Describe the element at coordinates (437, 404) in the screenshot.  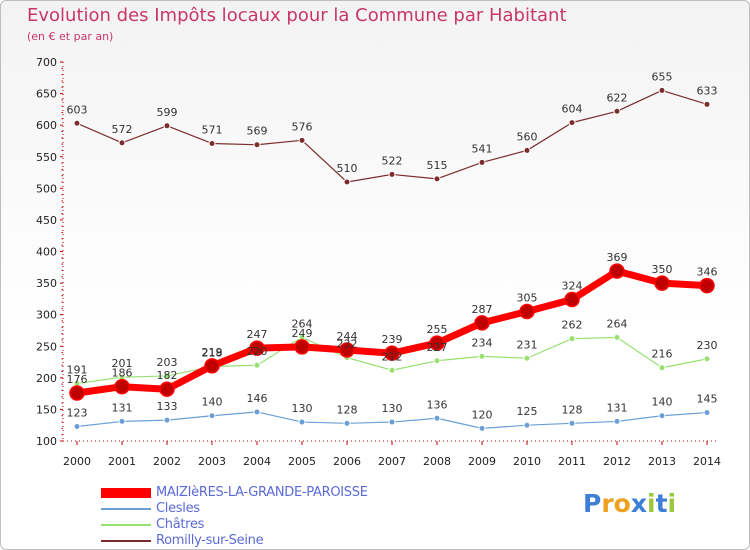
I see `data-label-clesles: 136` at that location.